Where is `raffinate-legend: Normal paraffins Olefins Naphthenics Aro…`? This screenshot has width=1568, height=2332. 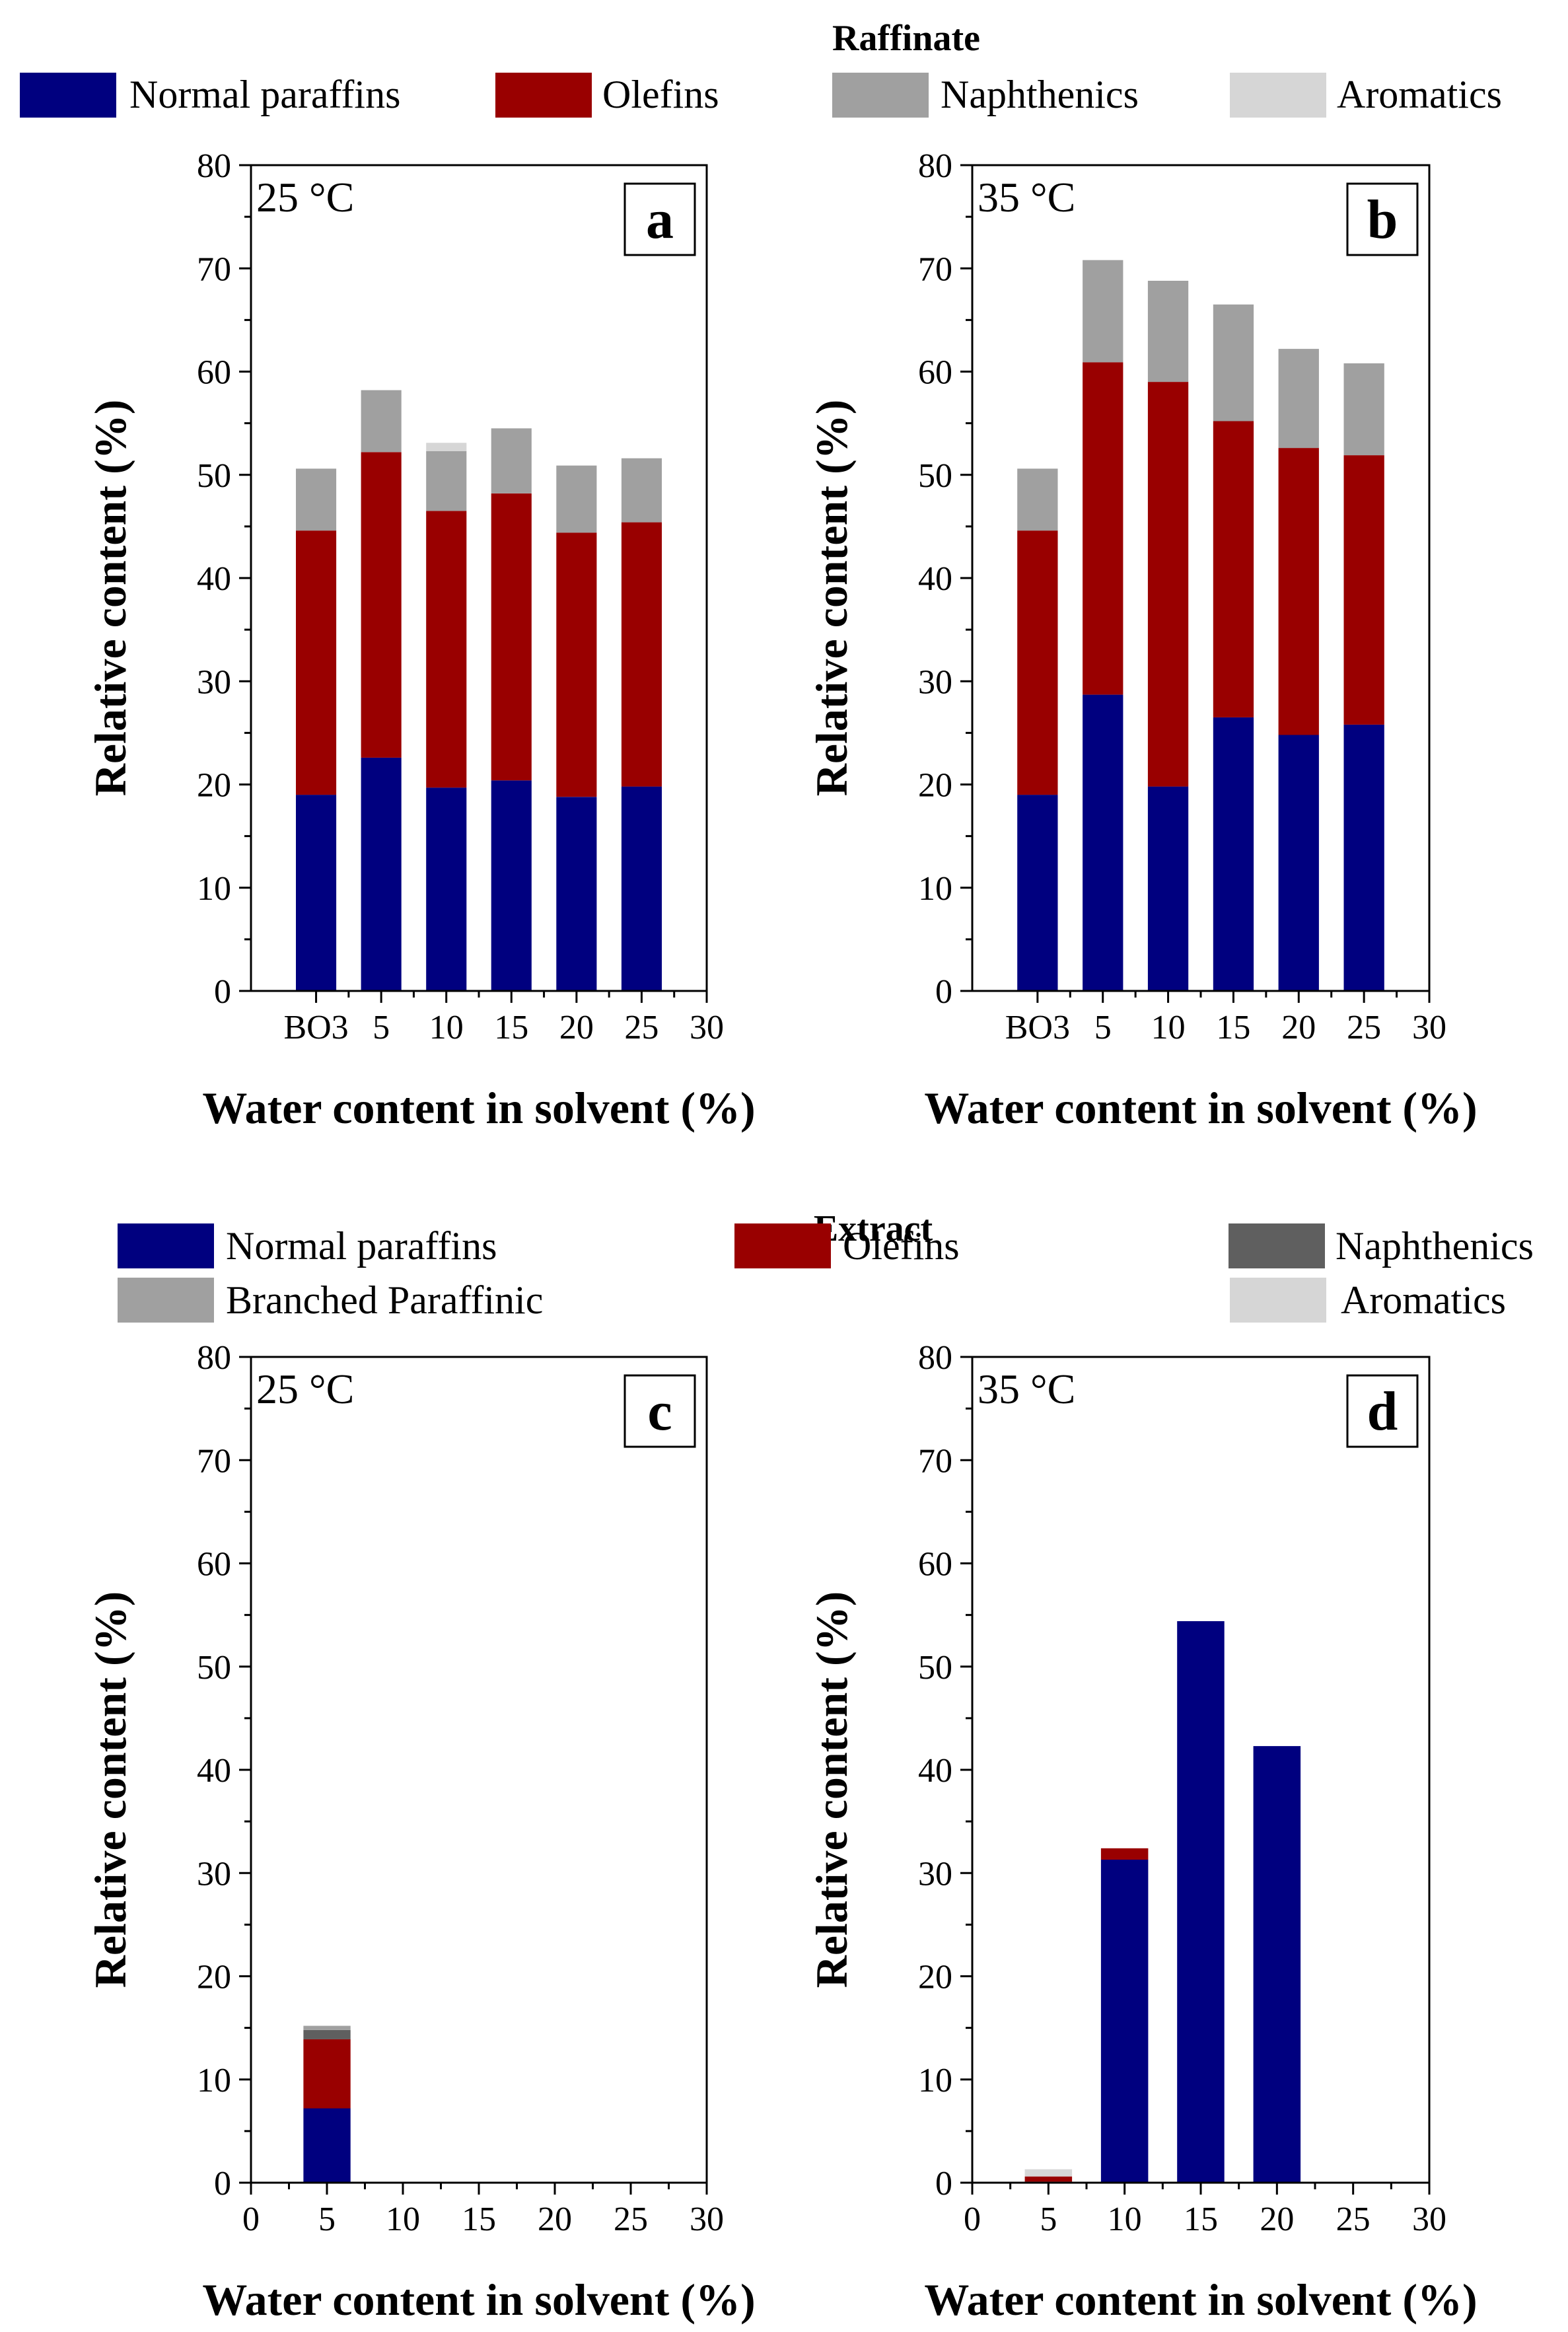 raffinate-legend: Normal paraffins Olefins Naphthenics Aro… is located at coordinates (761, 95).